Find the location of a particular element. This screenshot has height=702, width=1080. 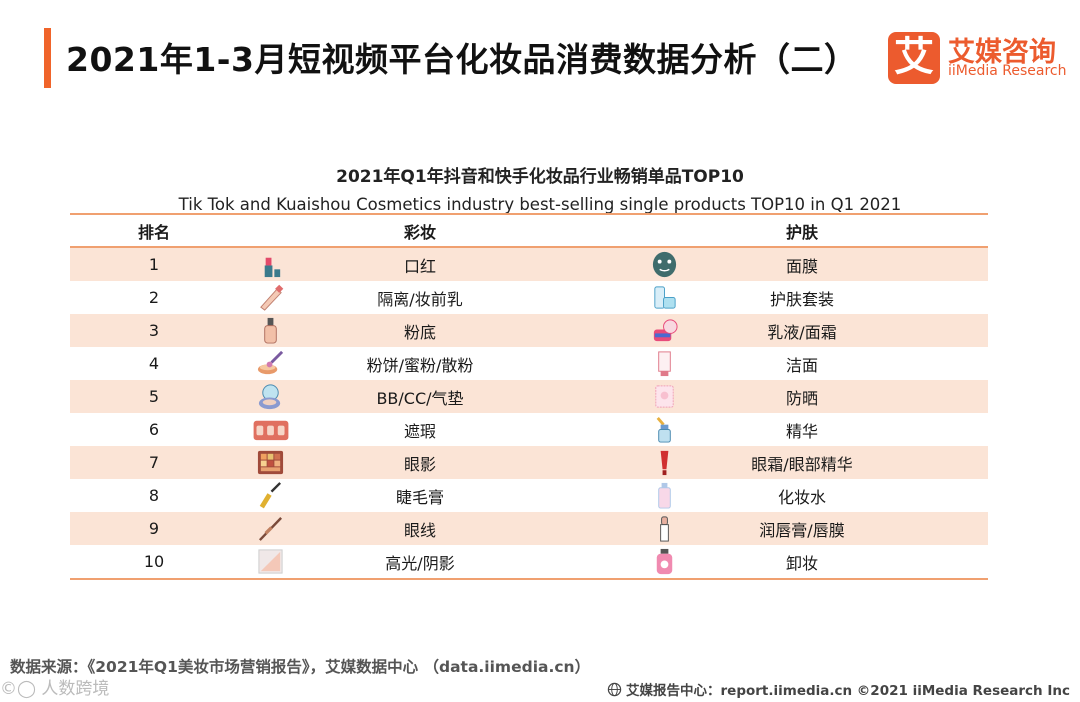

cream-jar-icon is located at coordinates (665, 330).